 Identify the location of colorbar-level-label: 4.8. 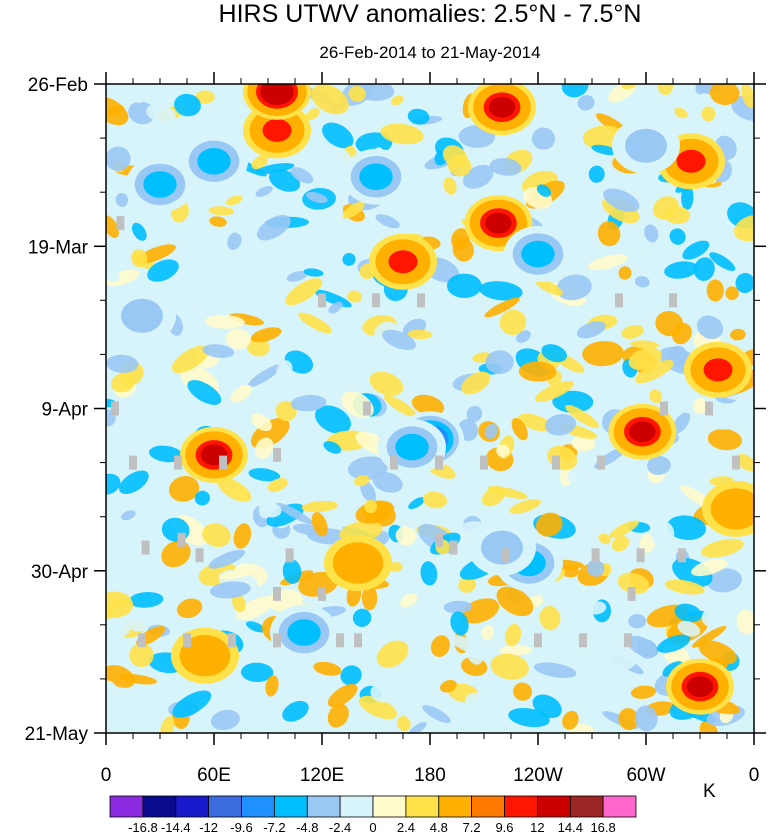
(439, 827).